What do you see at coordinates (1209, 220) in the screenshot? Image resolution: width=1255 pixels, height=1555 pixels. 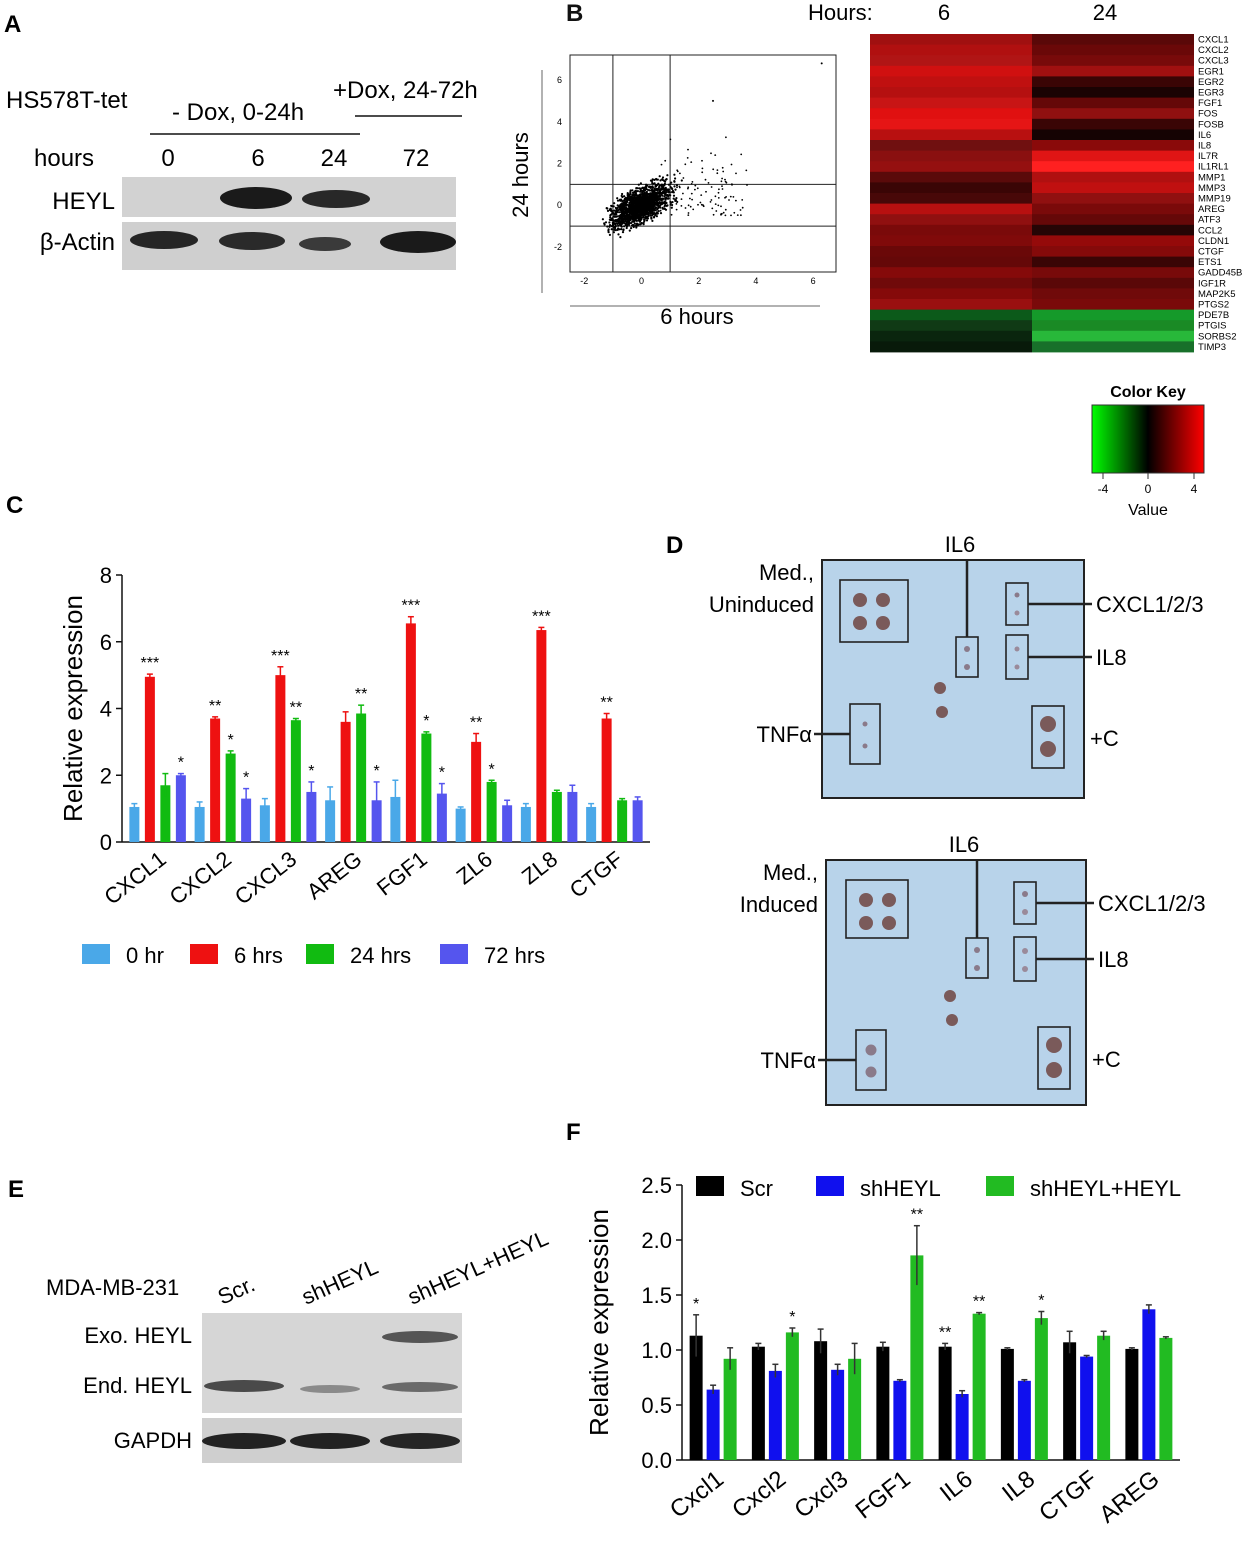 I see `heatmap-gene-label: ATF3` at bounding box center [1209, 220].